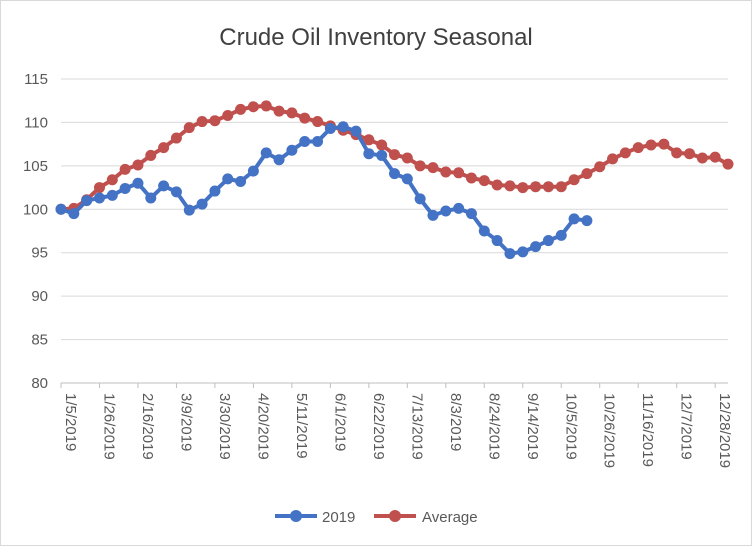  What do you see at coordinates (39, 253) in the screenshot?
I see `y-tick-label: 95` at bounding box center [39, 253].